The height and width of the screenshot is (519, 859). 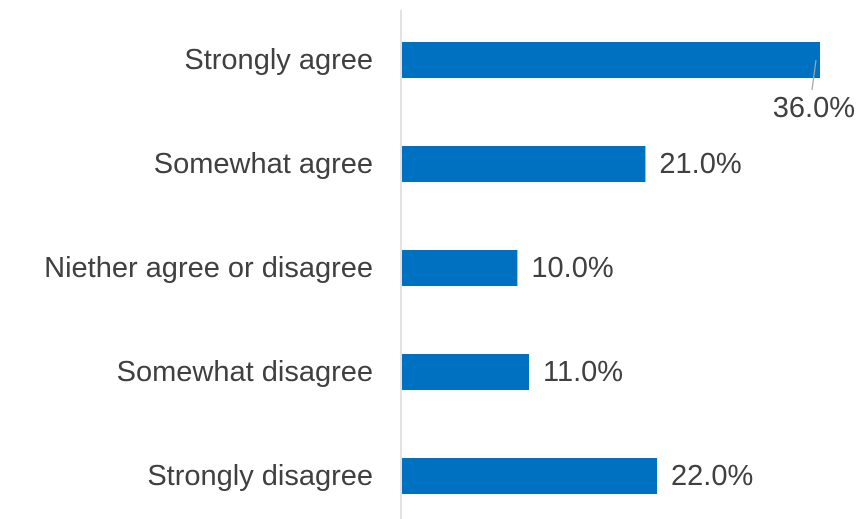 What do you see at coordinates (208, 268) in the screenshot?
I see `category-label: Niether agree or disagree` at bounding box center [208, 268].